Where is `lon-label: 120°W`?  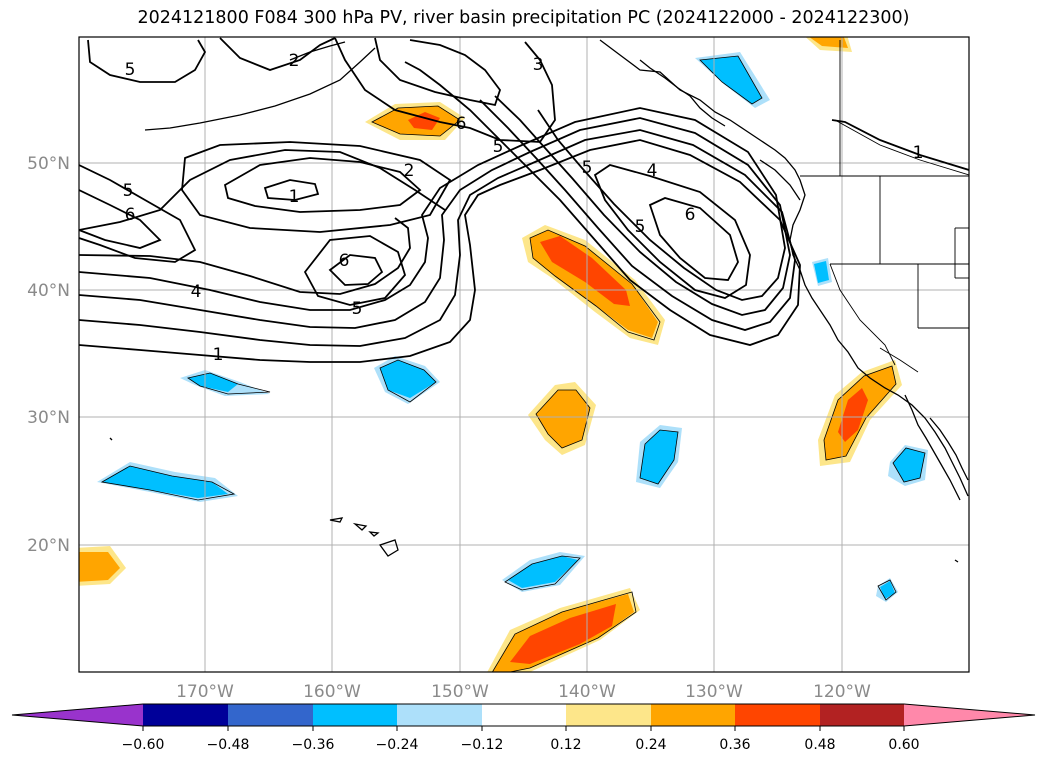
lon-label: 120°W is located at coordinates (842, 692).